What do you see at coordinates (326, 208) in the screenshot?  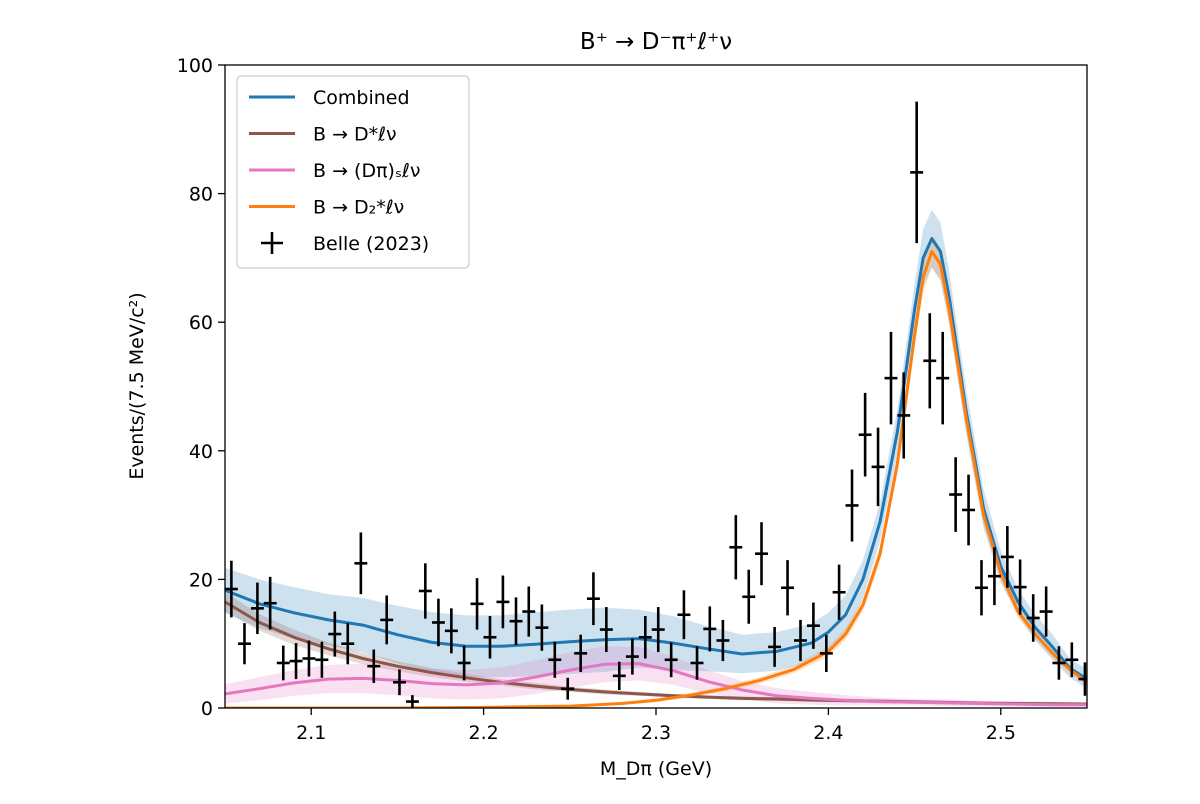 I see `legend-item-b-d: B → D₂*ℓν` at bounding box center [326, 208].